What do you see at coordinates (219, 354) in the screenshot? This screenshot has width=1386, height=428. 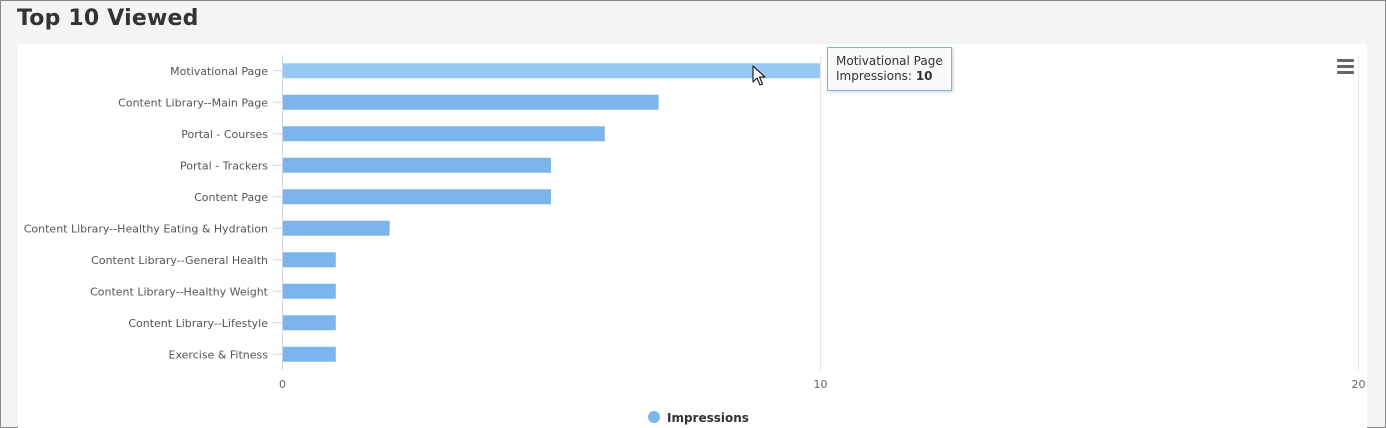 I see `category-label: Exercise & Fitness` at bounding box center [219, 354].